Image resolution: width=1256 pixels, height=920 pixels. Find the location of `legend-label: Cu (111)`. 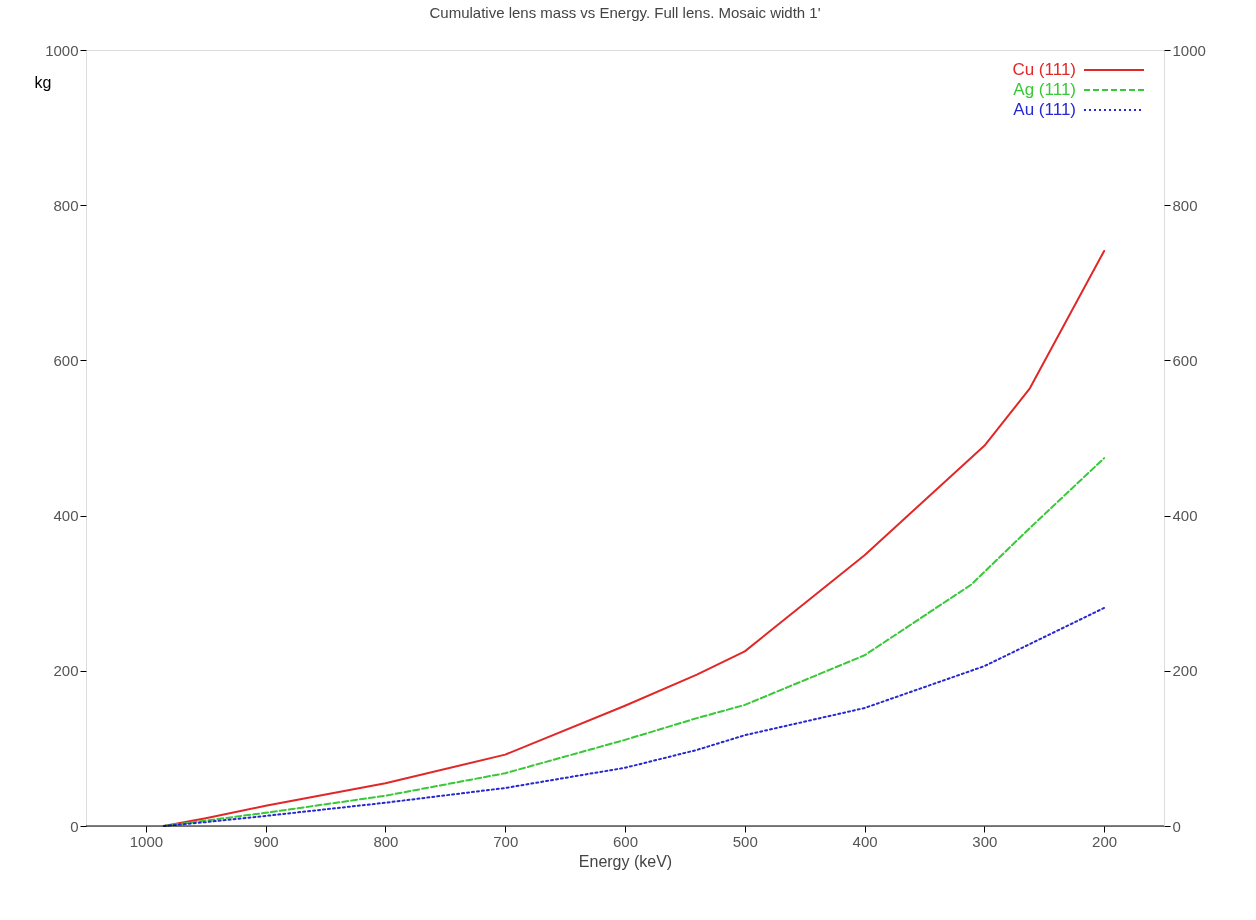

legend-label: Cu (111) is located at coordinates (1044, 69).